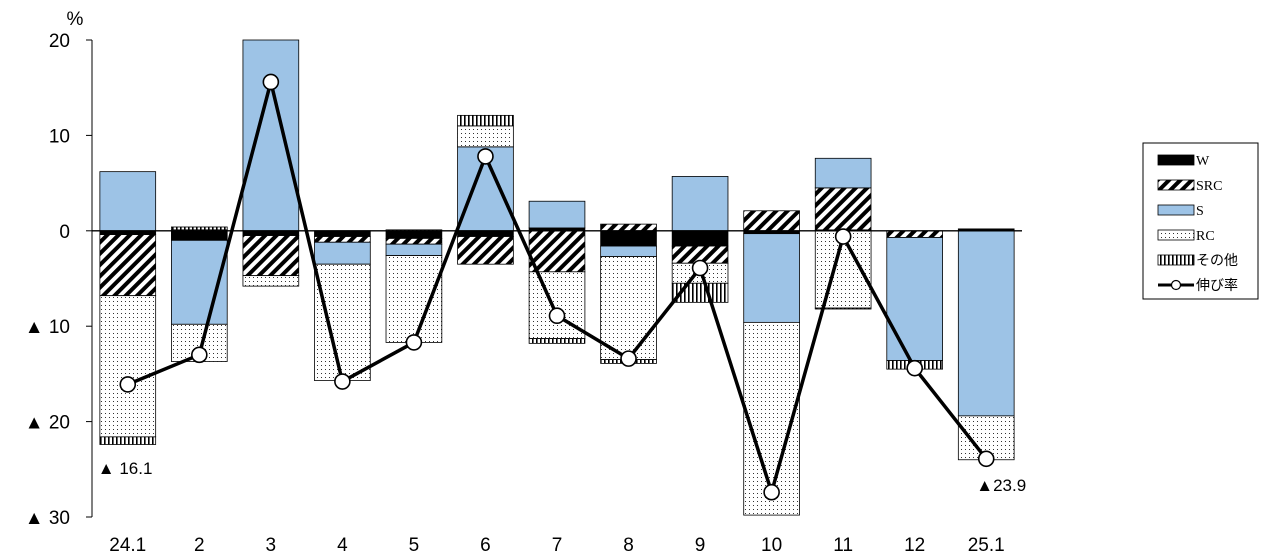 The width and height of the screenshot is (1288, 557). I want to click on x-tick-label: 2, so click(199, 545).